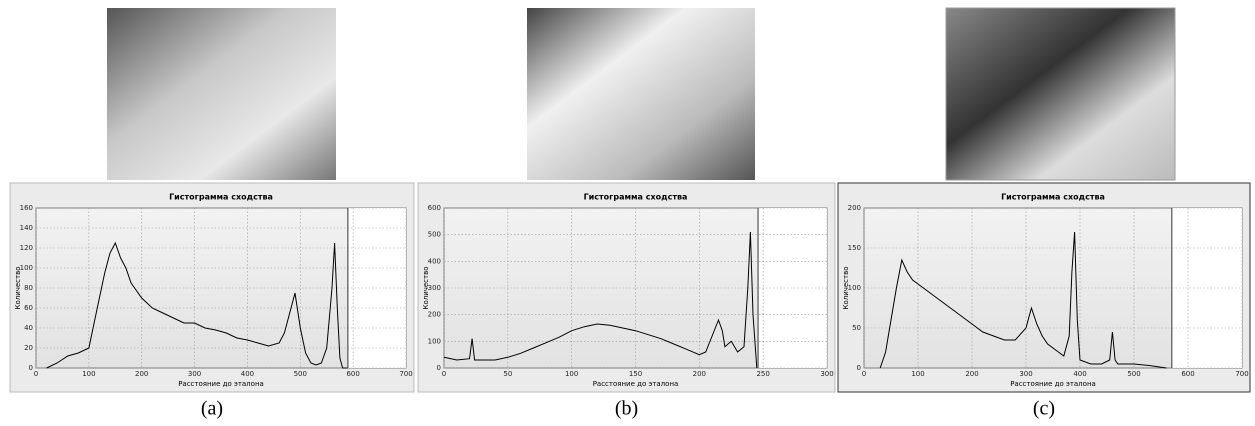 This screenshot has width=1255, height=426. Describe the element at coordinates (507, 374) in the screenshot. I see `x-tick-label: 50` at that location.